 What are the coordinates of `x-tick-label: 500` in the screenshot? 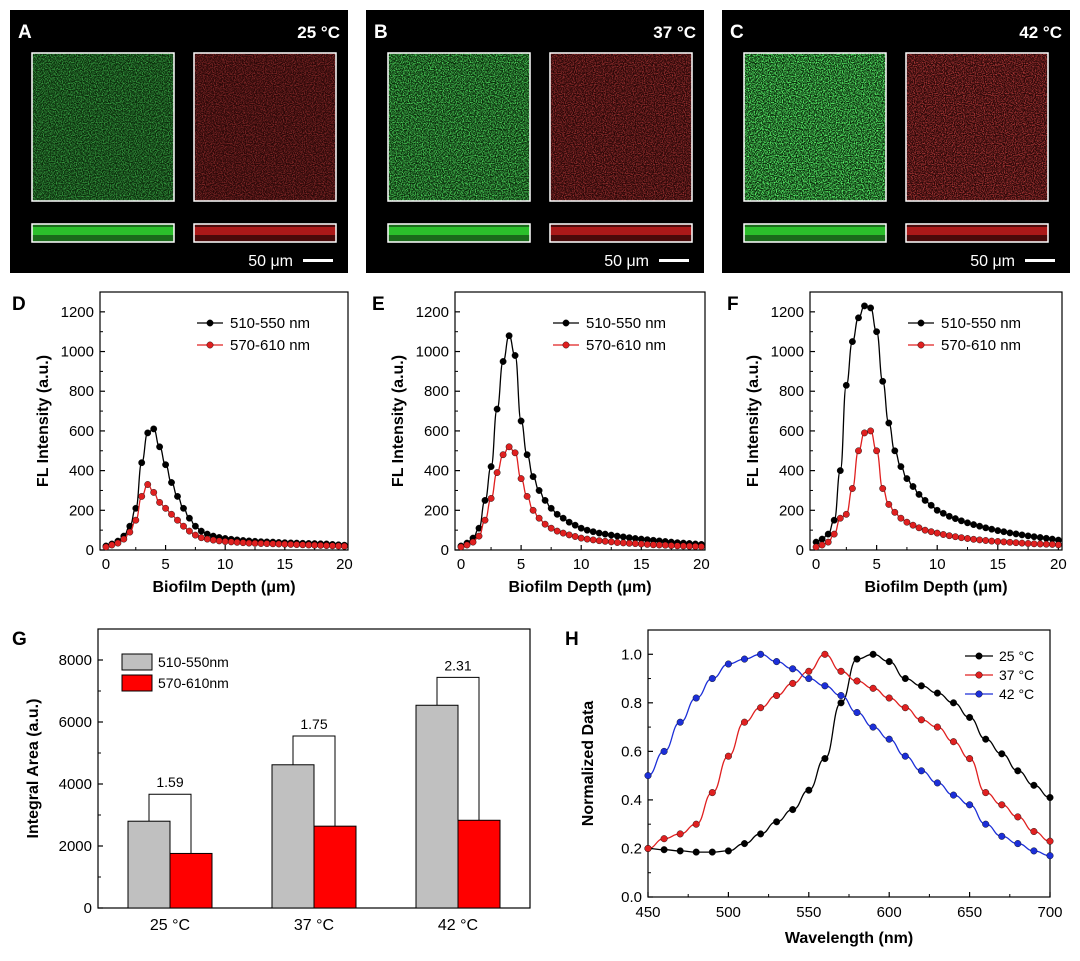 It's located at (728, 912).